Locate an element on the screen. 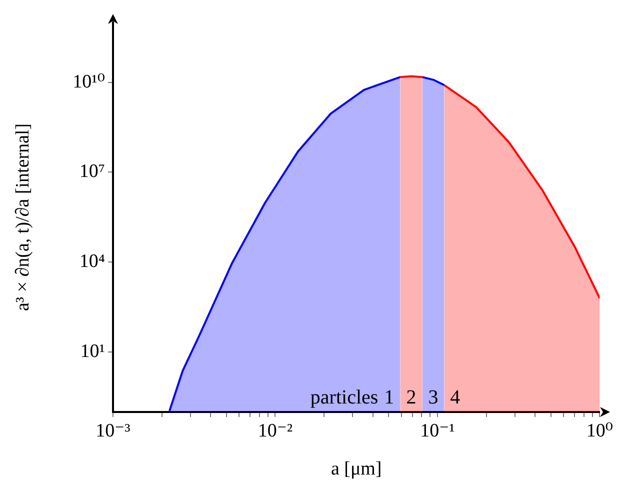  series-label: 2 is located at coordinates (411, 397).